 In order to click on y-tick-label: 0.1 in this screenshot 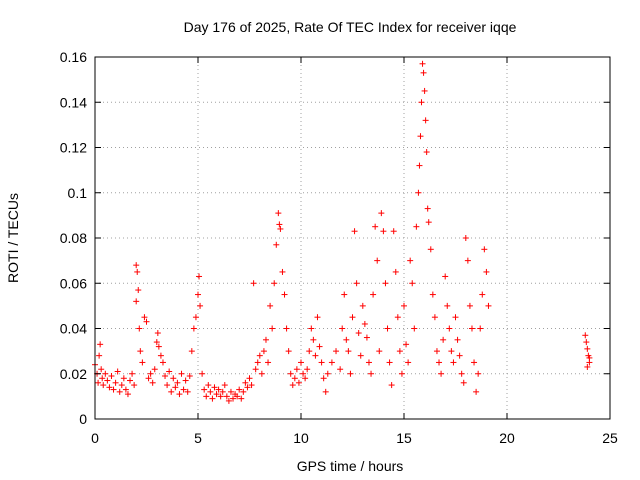, I will do `click(78, 193)`.